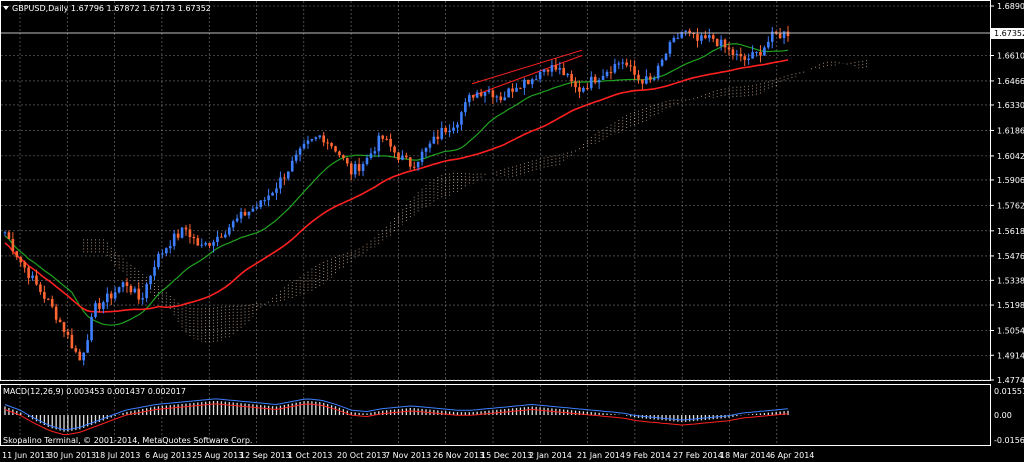  Describe the element at coordinates (1010, 355) in the screenshot. I see `price-axis-tick: 1.49140` at that location.